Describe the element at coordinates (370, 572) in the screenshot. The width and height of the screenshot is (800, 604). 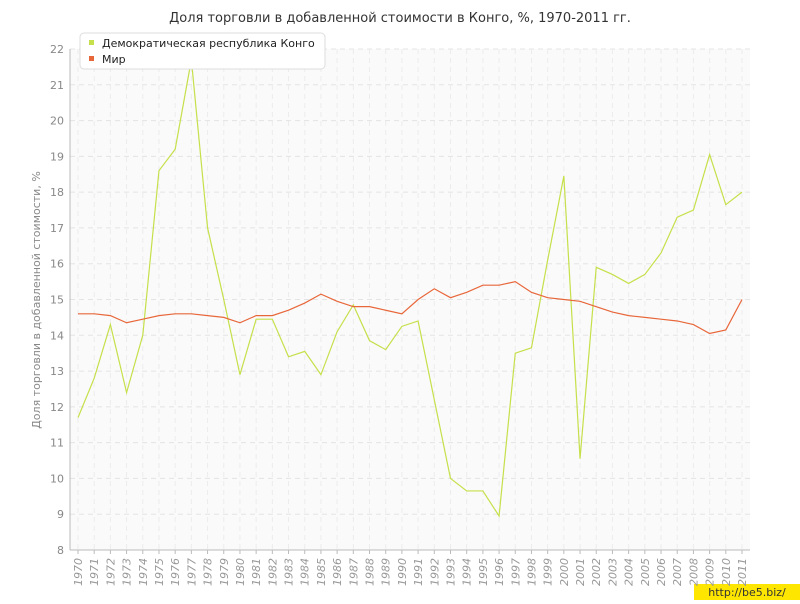
I see `x-tick-label: 1988` at that location.